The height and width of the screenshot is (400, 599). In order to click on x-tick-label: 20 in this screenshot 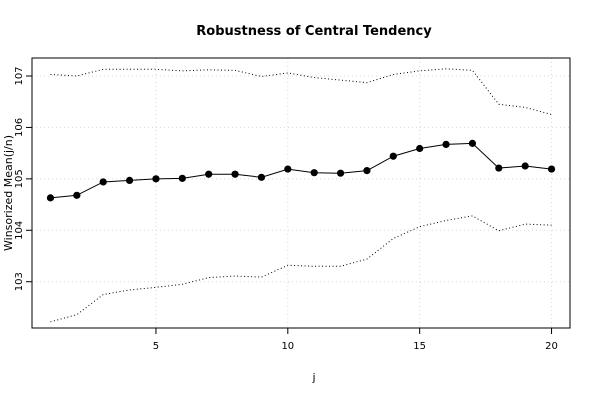, I will do `click(551, 346)`.